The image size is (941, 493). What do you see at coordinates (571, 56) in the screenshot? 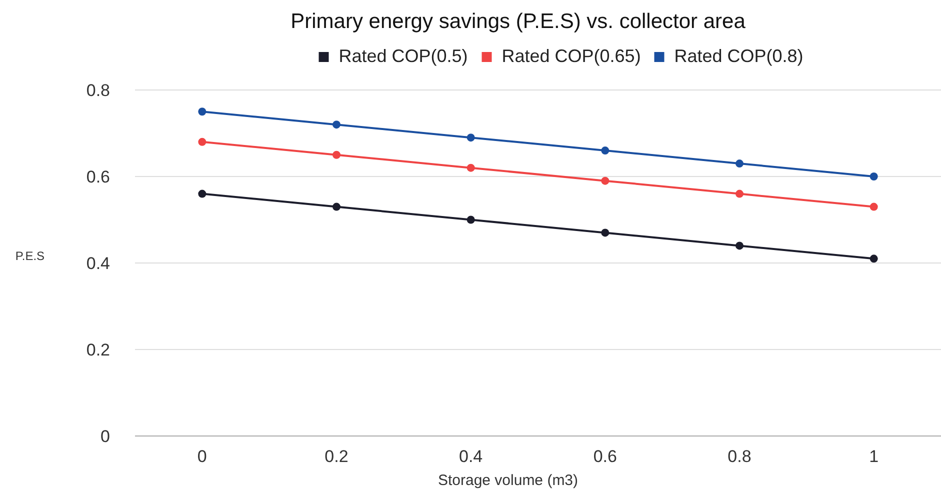
I see `legend-label: Rated COP(0.65)` at bounding box center [571, 56].